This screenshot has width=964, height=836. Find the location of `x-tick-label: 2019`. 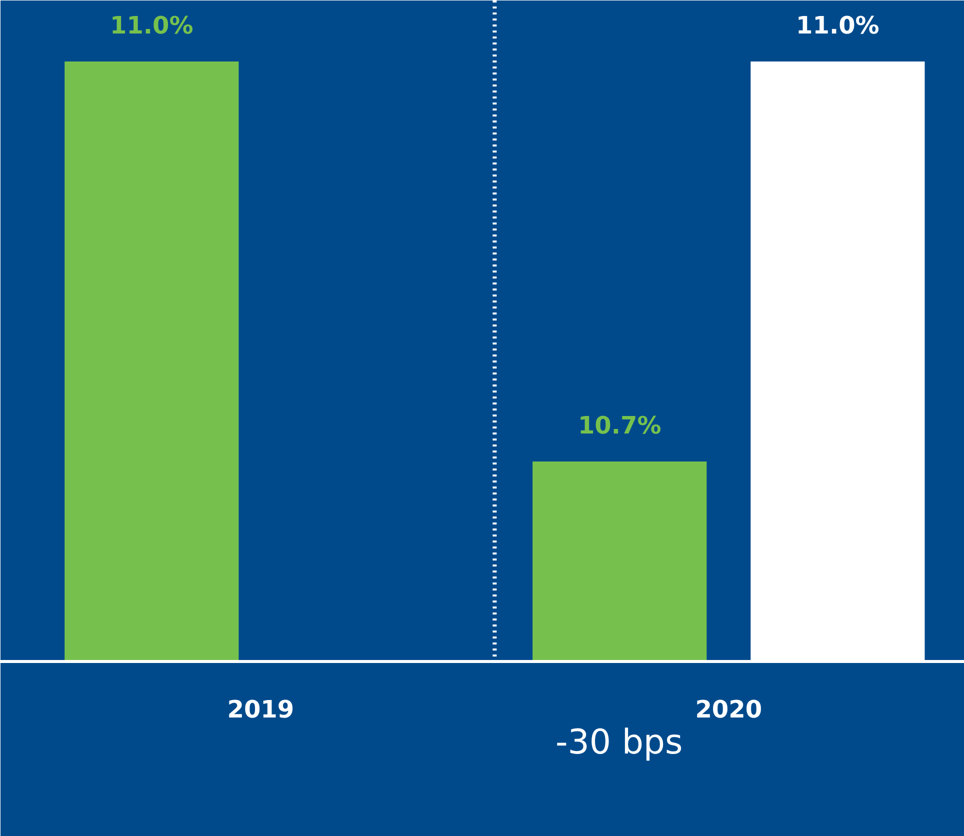

x-tick-label: 2019 is located at coordinates (260, 710).